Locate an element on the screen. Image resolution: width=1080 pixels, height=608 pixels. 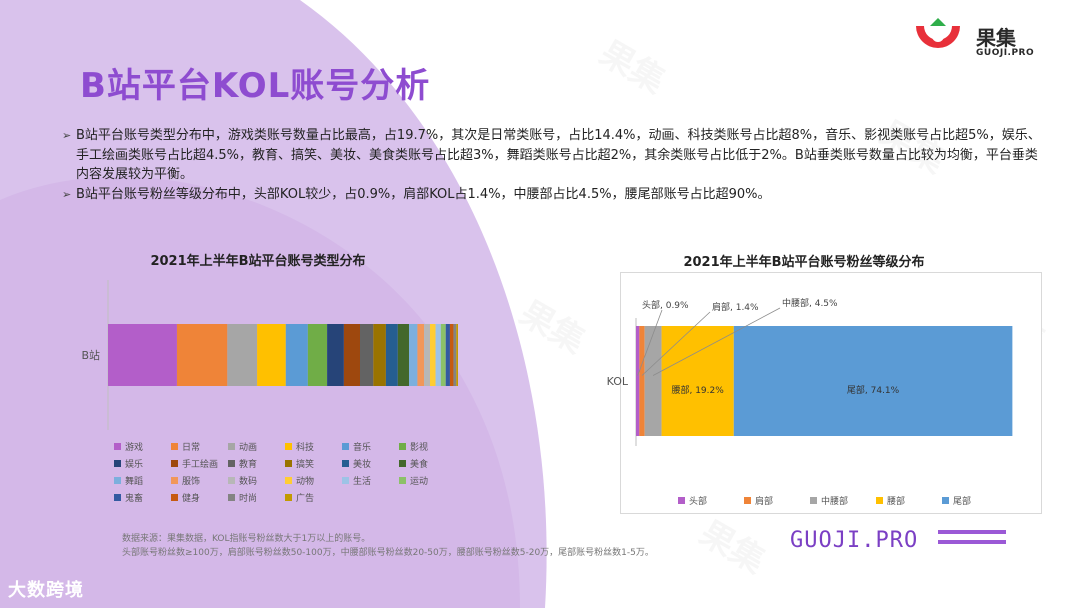
bar-音乐 is located at coordinates (296, 355).